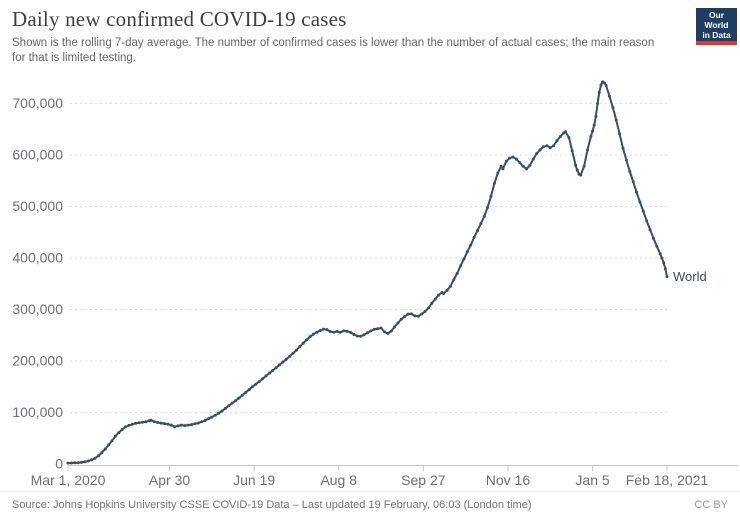  What do you see at coordinates (690, 276) in the screenshot?
I see `series-label-world: World` at bounding box center [690, 276].